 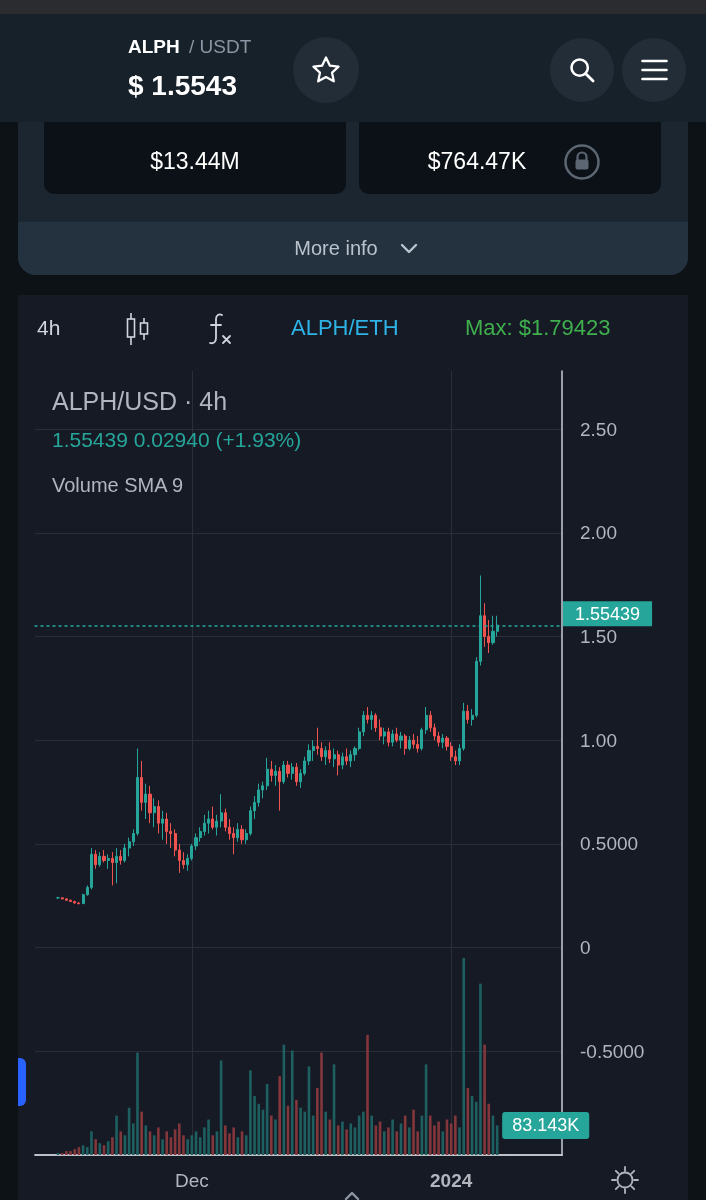 What do you see at coordinates (195, 162) in the screenshot?
I see `text: $13.44M` at bounding box center [195, 162].